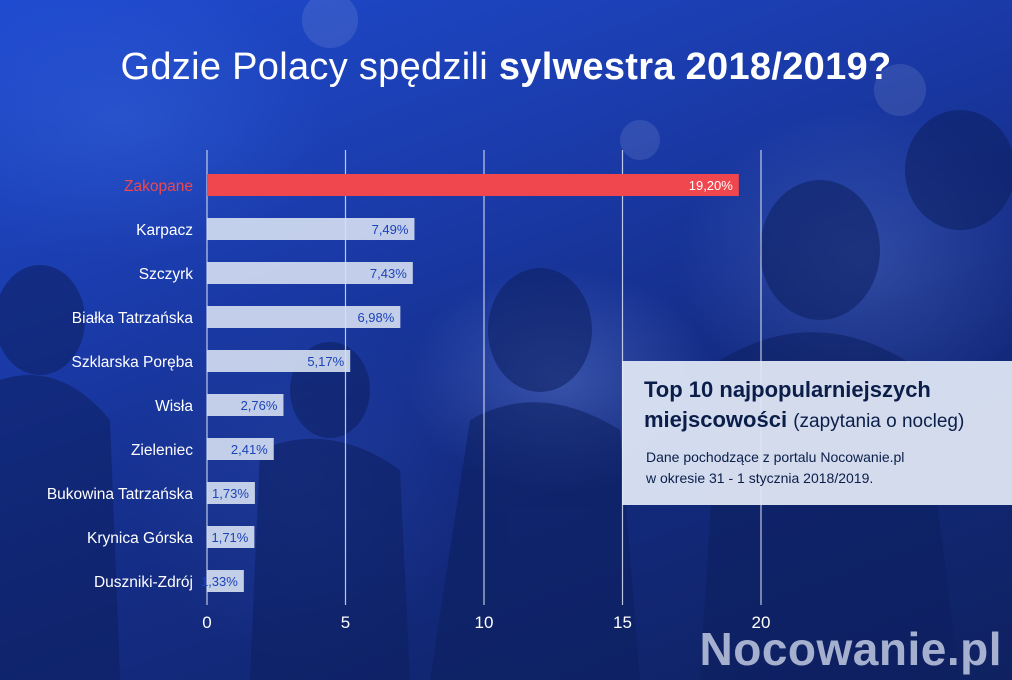 The width and height of the screenshot is (1012, 680). What do you see at coordinates (716, 419) in the screenshot?
I see `info-heading-line-2: miejscowości` at bounding box center [716, 419].